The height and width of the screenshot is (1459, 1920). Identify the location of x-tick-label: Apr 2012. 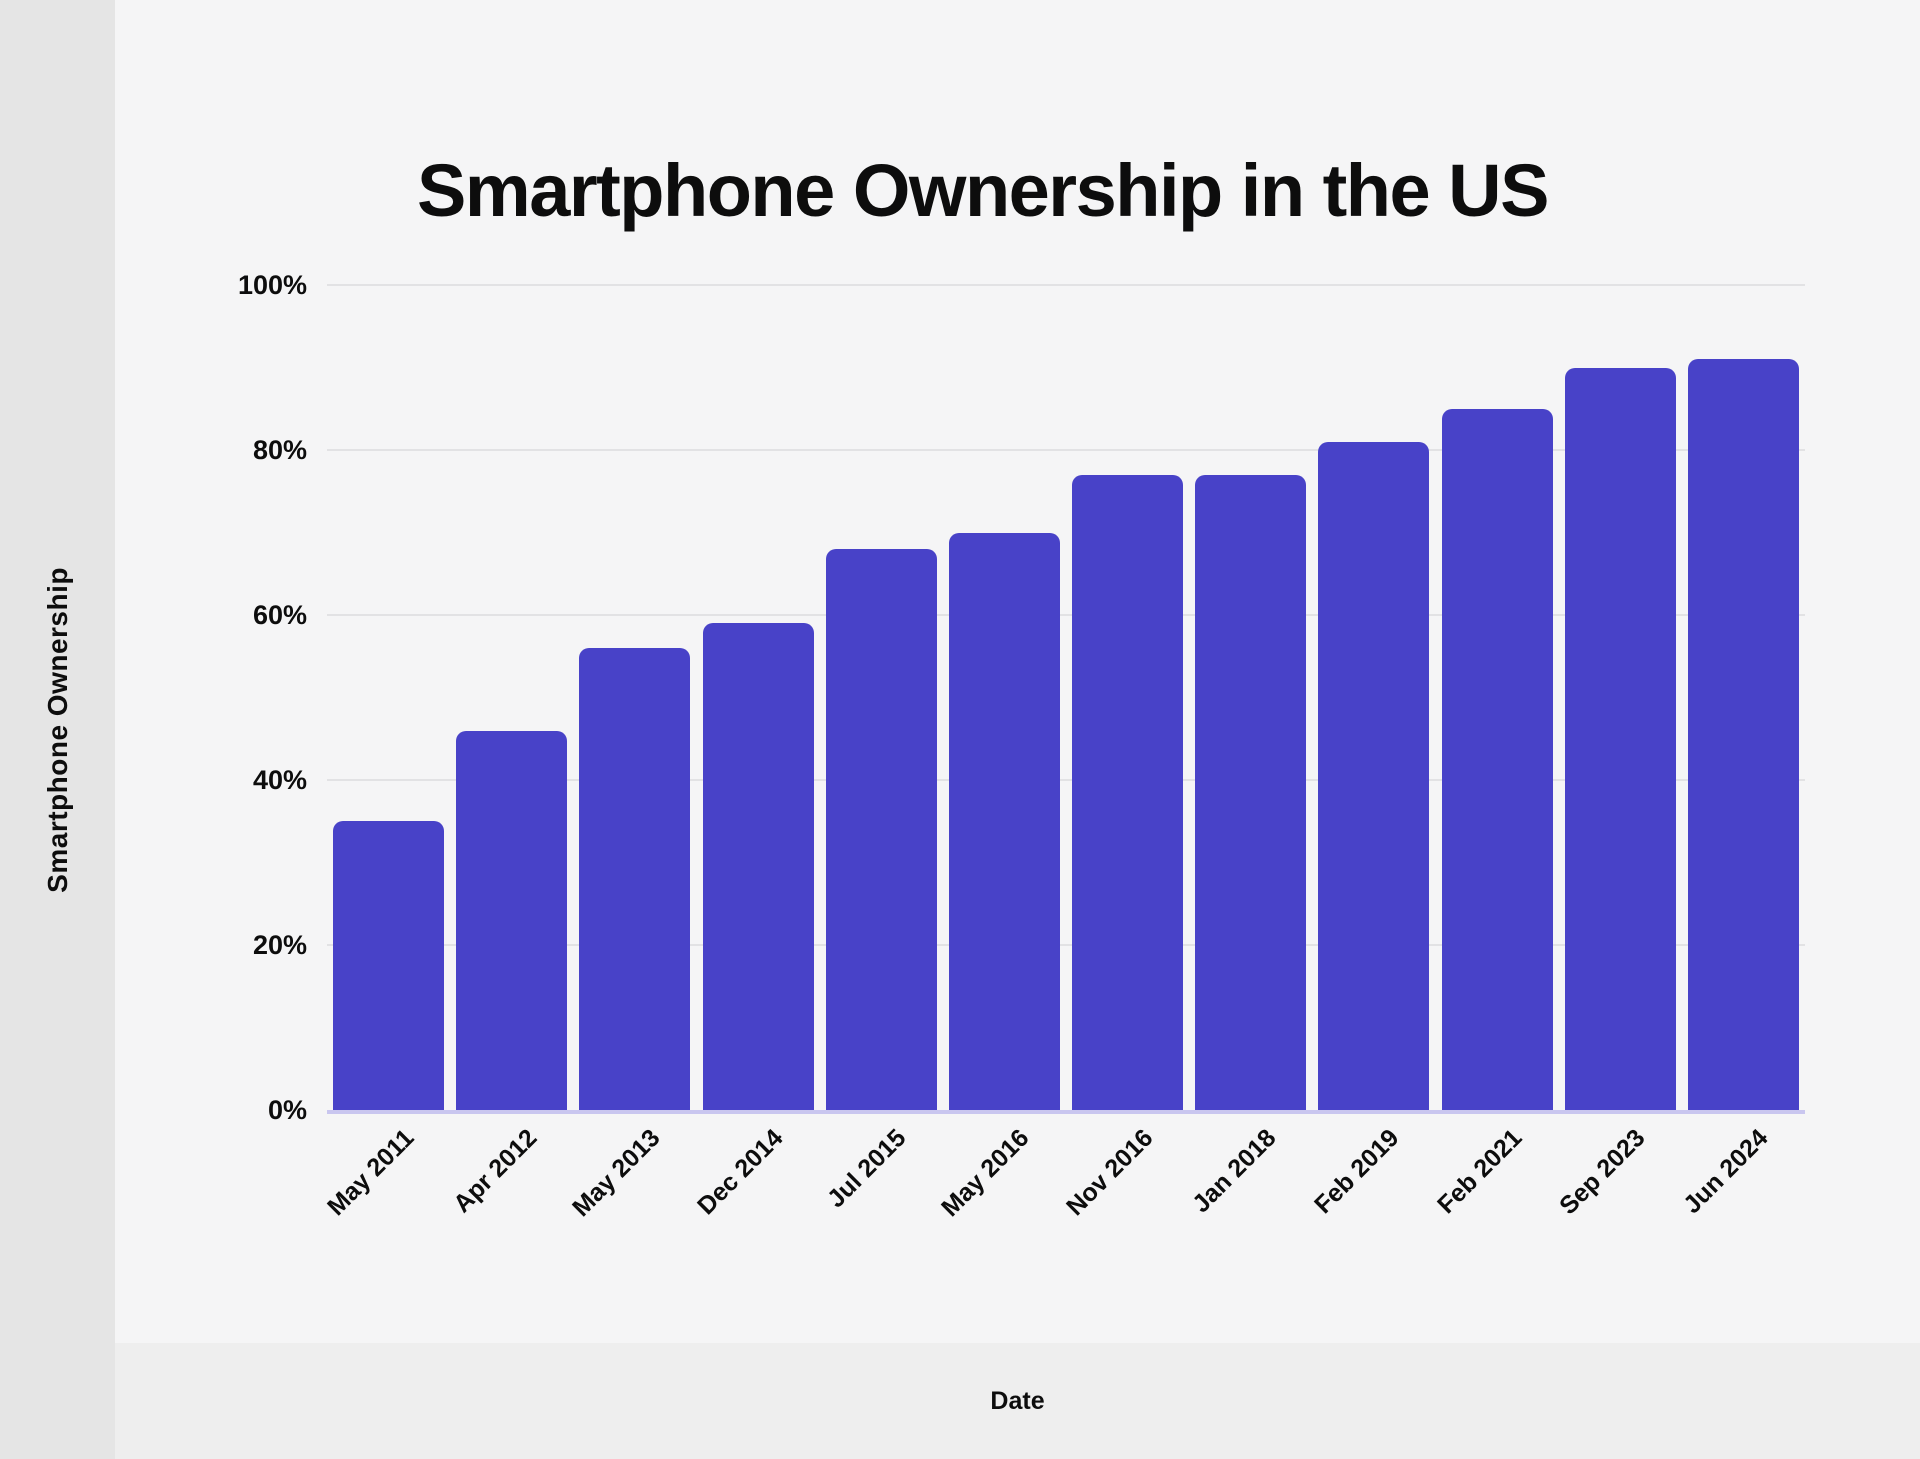
(495, 1171).